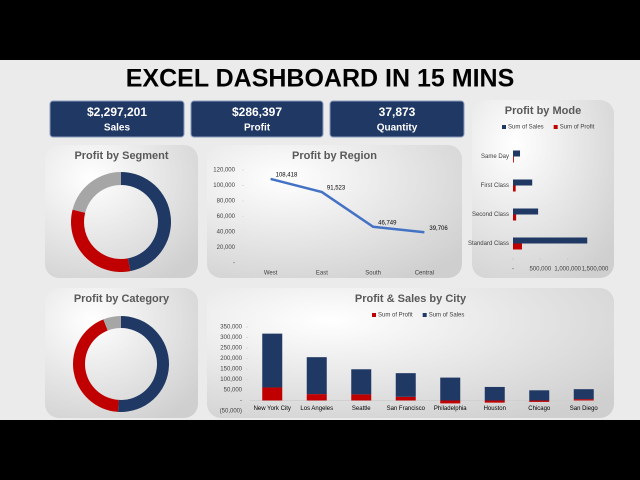 Image resolution: width=640 pixels, height=480 pixels. I want to click on data-label: 46,749, so click(387, 223).